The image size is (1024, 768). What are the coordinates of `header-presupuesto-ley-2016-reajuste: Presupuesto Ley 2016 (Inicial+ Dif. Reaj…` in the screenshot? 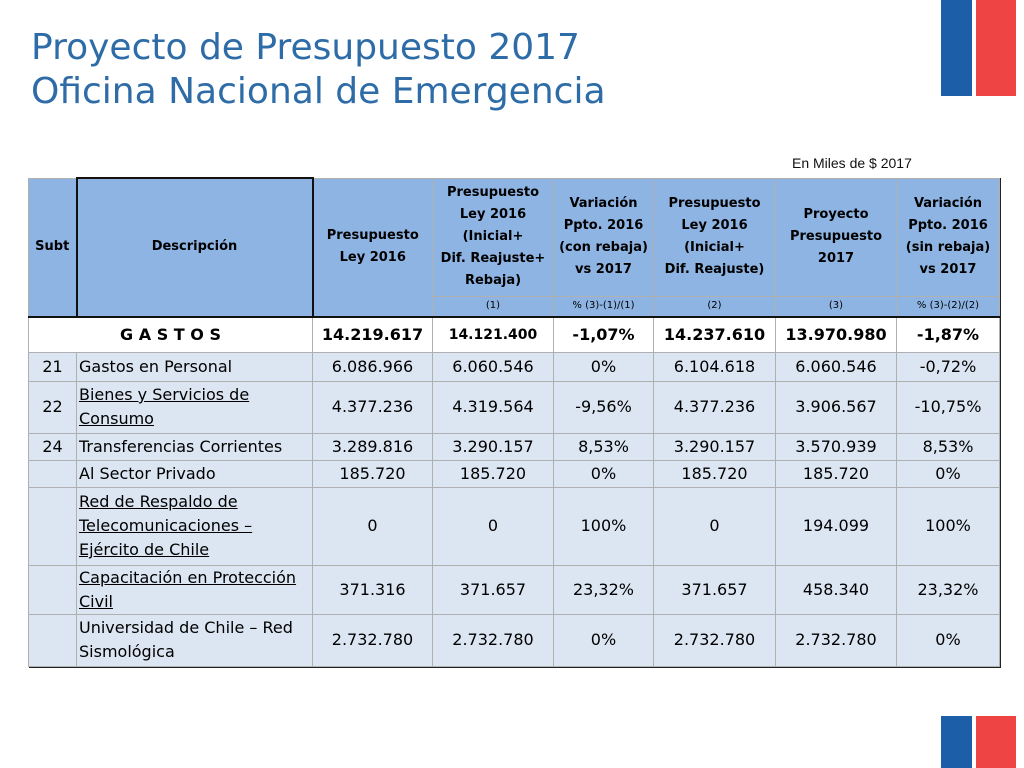 It's located at (714, 237).